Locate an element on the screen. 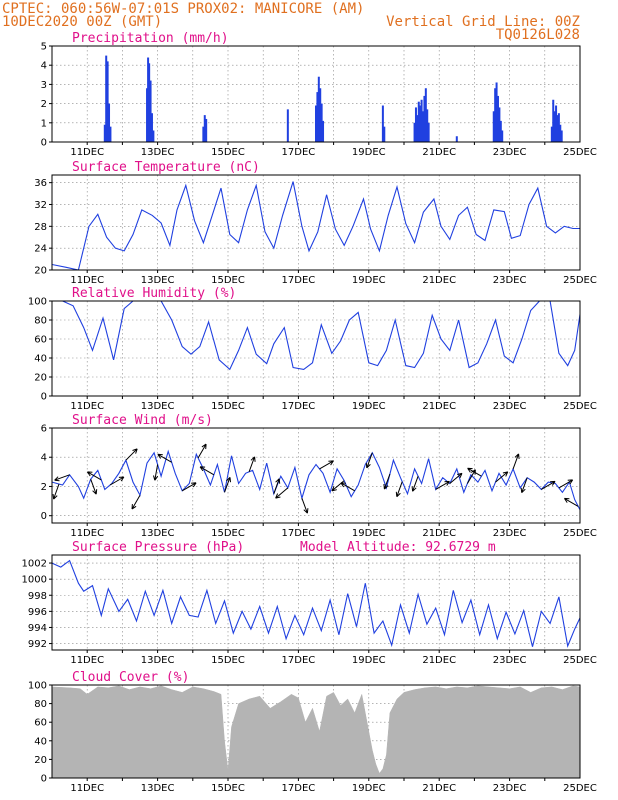  plot-frame is located at coordinates (316, 602).